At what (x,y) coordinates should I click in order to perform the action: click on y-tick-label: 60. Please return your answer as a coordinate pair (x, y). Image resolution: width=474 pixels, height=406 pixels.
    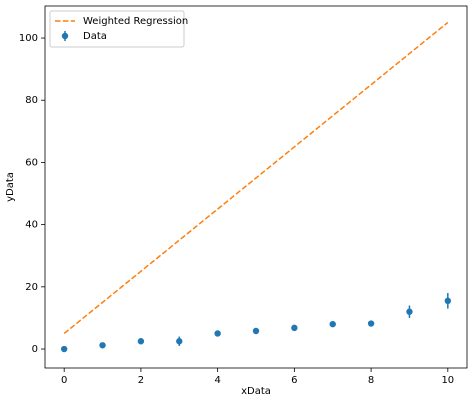
    Looking at the image, I should click on (31, 162).